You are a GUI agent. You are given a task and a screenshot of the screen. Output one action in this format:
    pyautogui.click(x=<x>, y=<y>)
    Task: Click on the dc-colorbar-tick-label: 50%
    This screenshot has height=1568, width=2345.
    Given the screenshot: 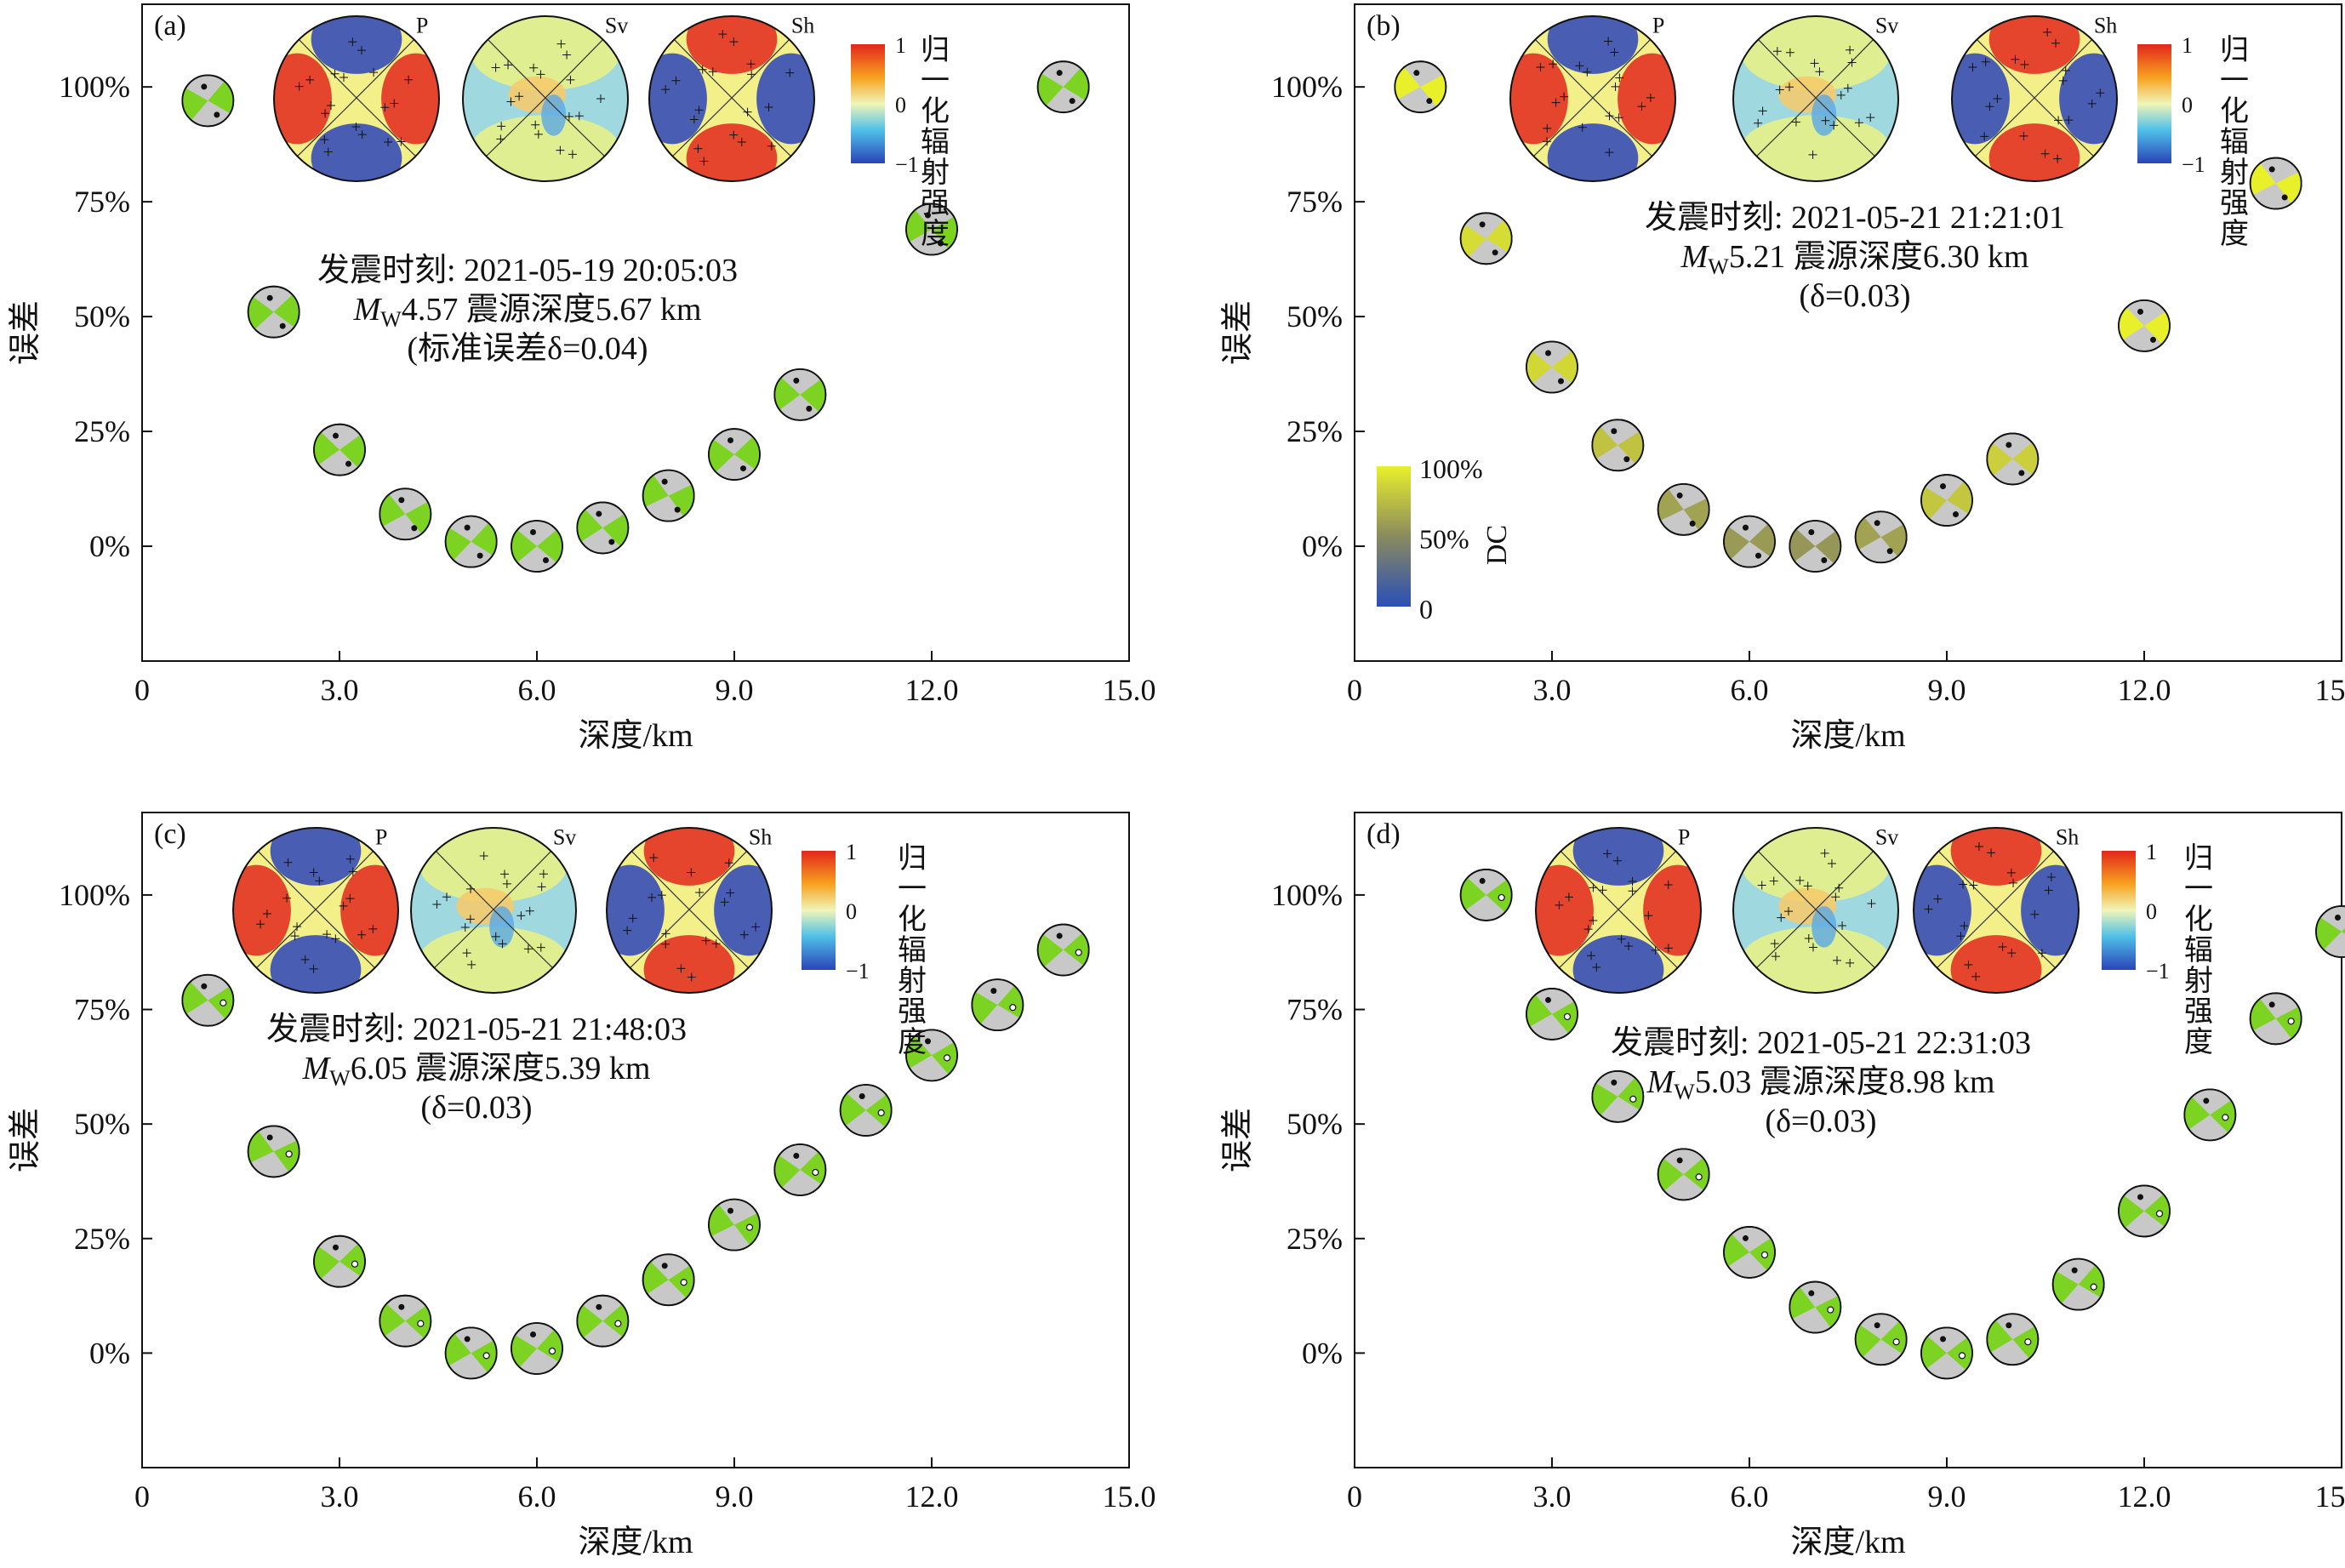 What is the action you would take?
    pyautogui.click(x=1444, y=540)
    